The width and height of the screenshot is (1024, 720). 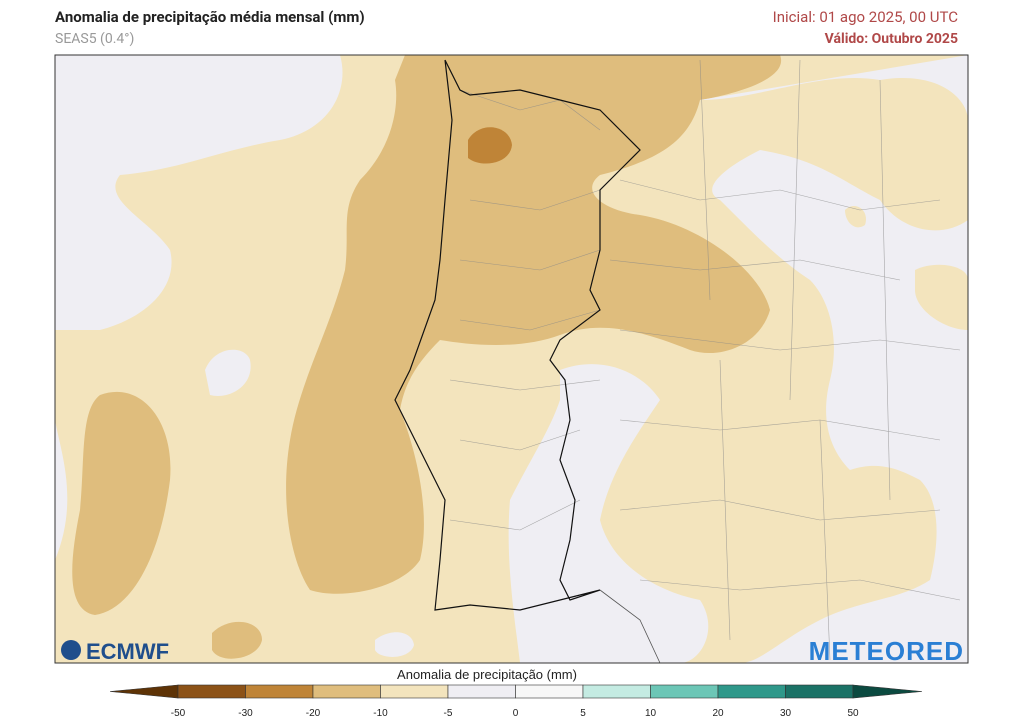 I want to click on colorbar-label: Anomalia de precipitação (mm), so click(x=487, y=674).